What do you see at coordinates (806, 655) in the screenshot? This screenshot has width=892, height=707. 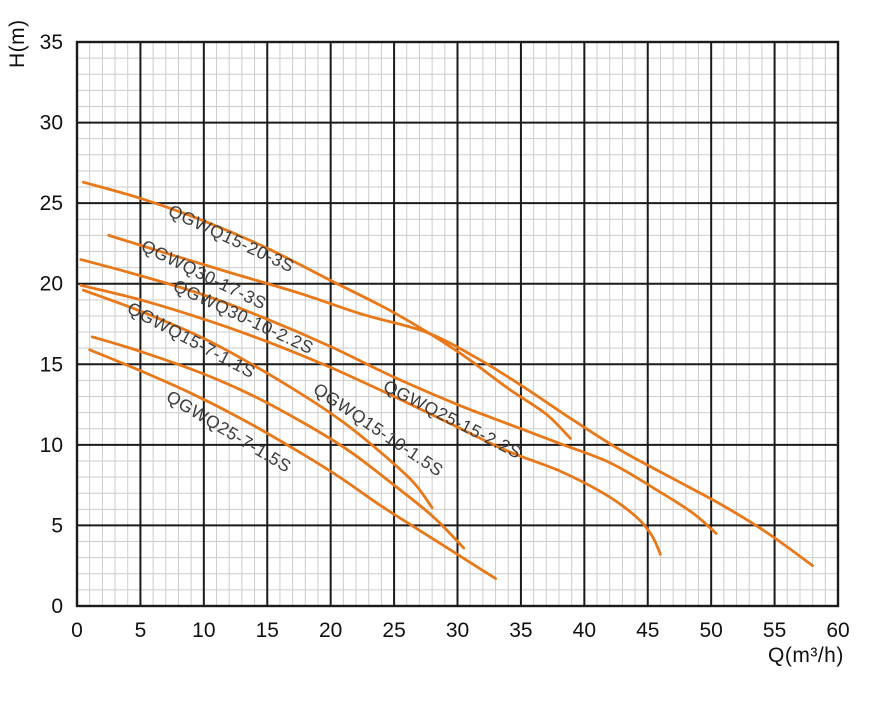 I see `x-axis-unit-label: Q(m³/h)` at bounding box center [806, 655].